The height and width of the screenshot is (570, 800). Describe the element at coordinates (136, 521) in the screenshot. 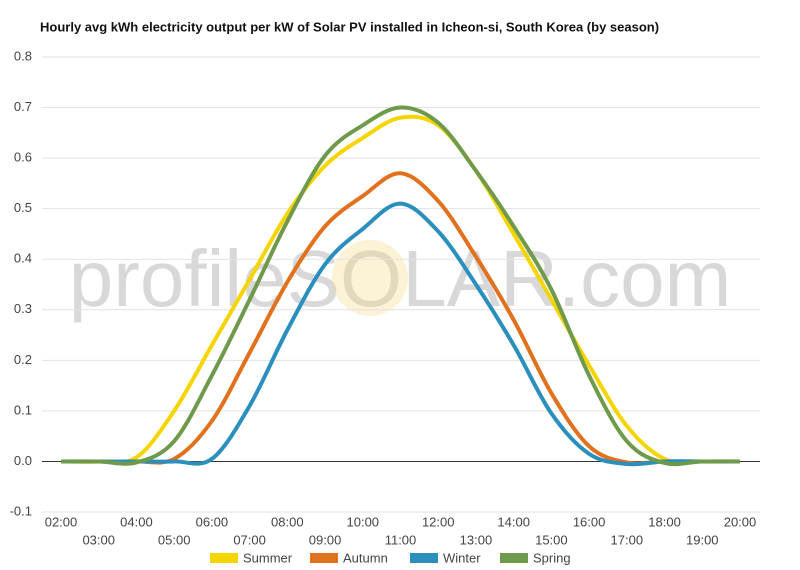

I see `x-tick-label: 04:00` at that location.